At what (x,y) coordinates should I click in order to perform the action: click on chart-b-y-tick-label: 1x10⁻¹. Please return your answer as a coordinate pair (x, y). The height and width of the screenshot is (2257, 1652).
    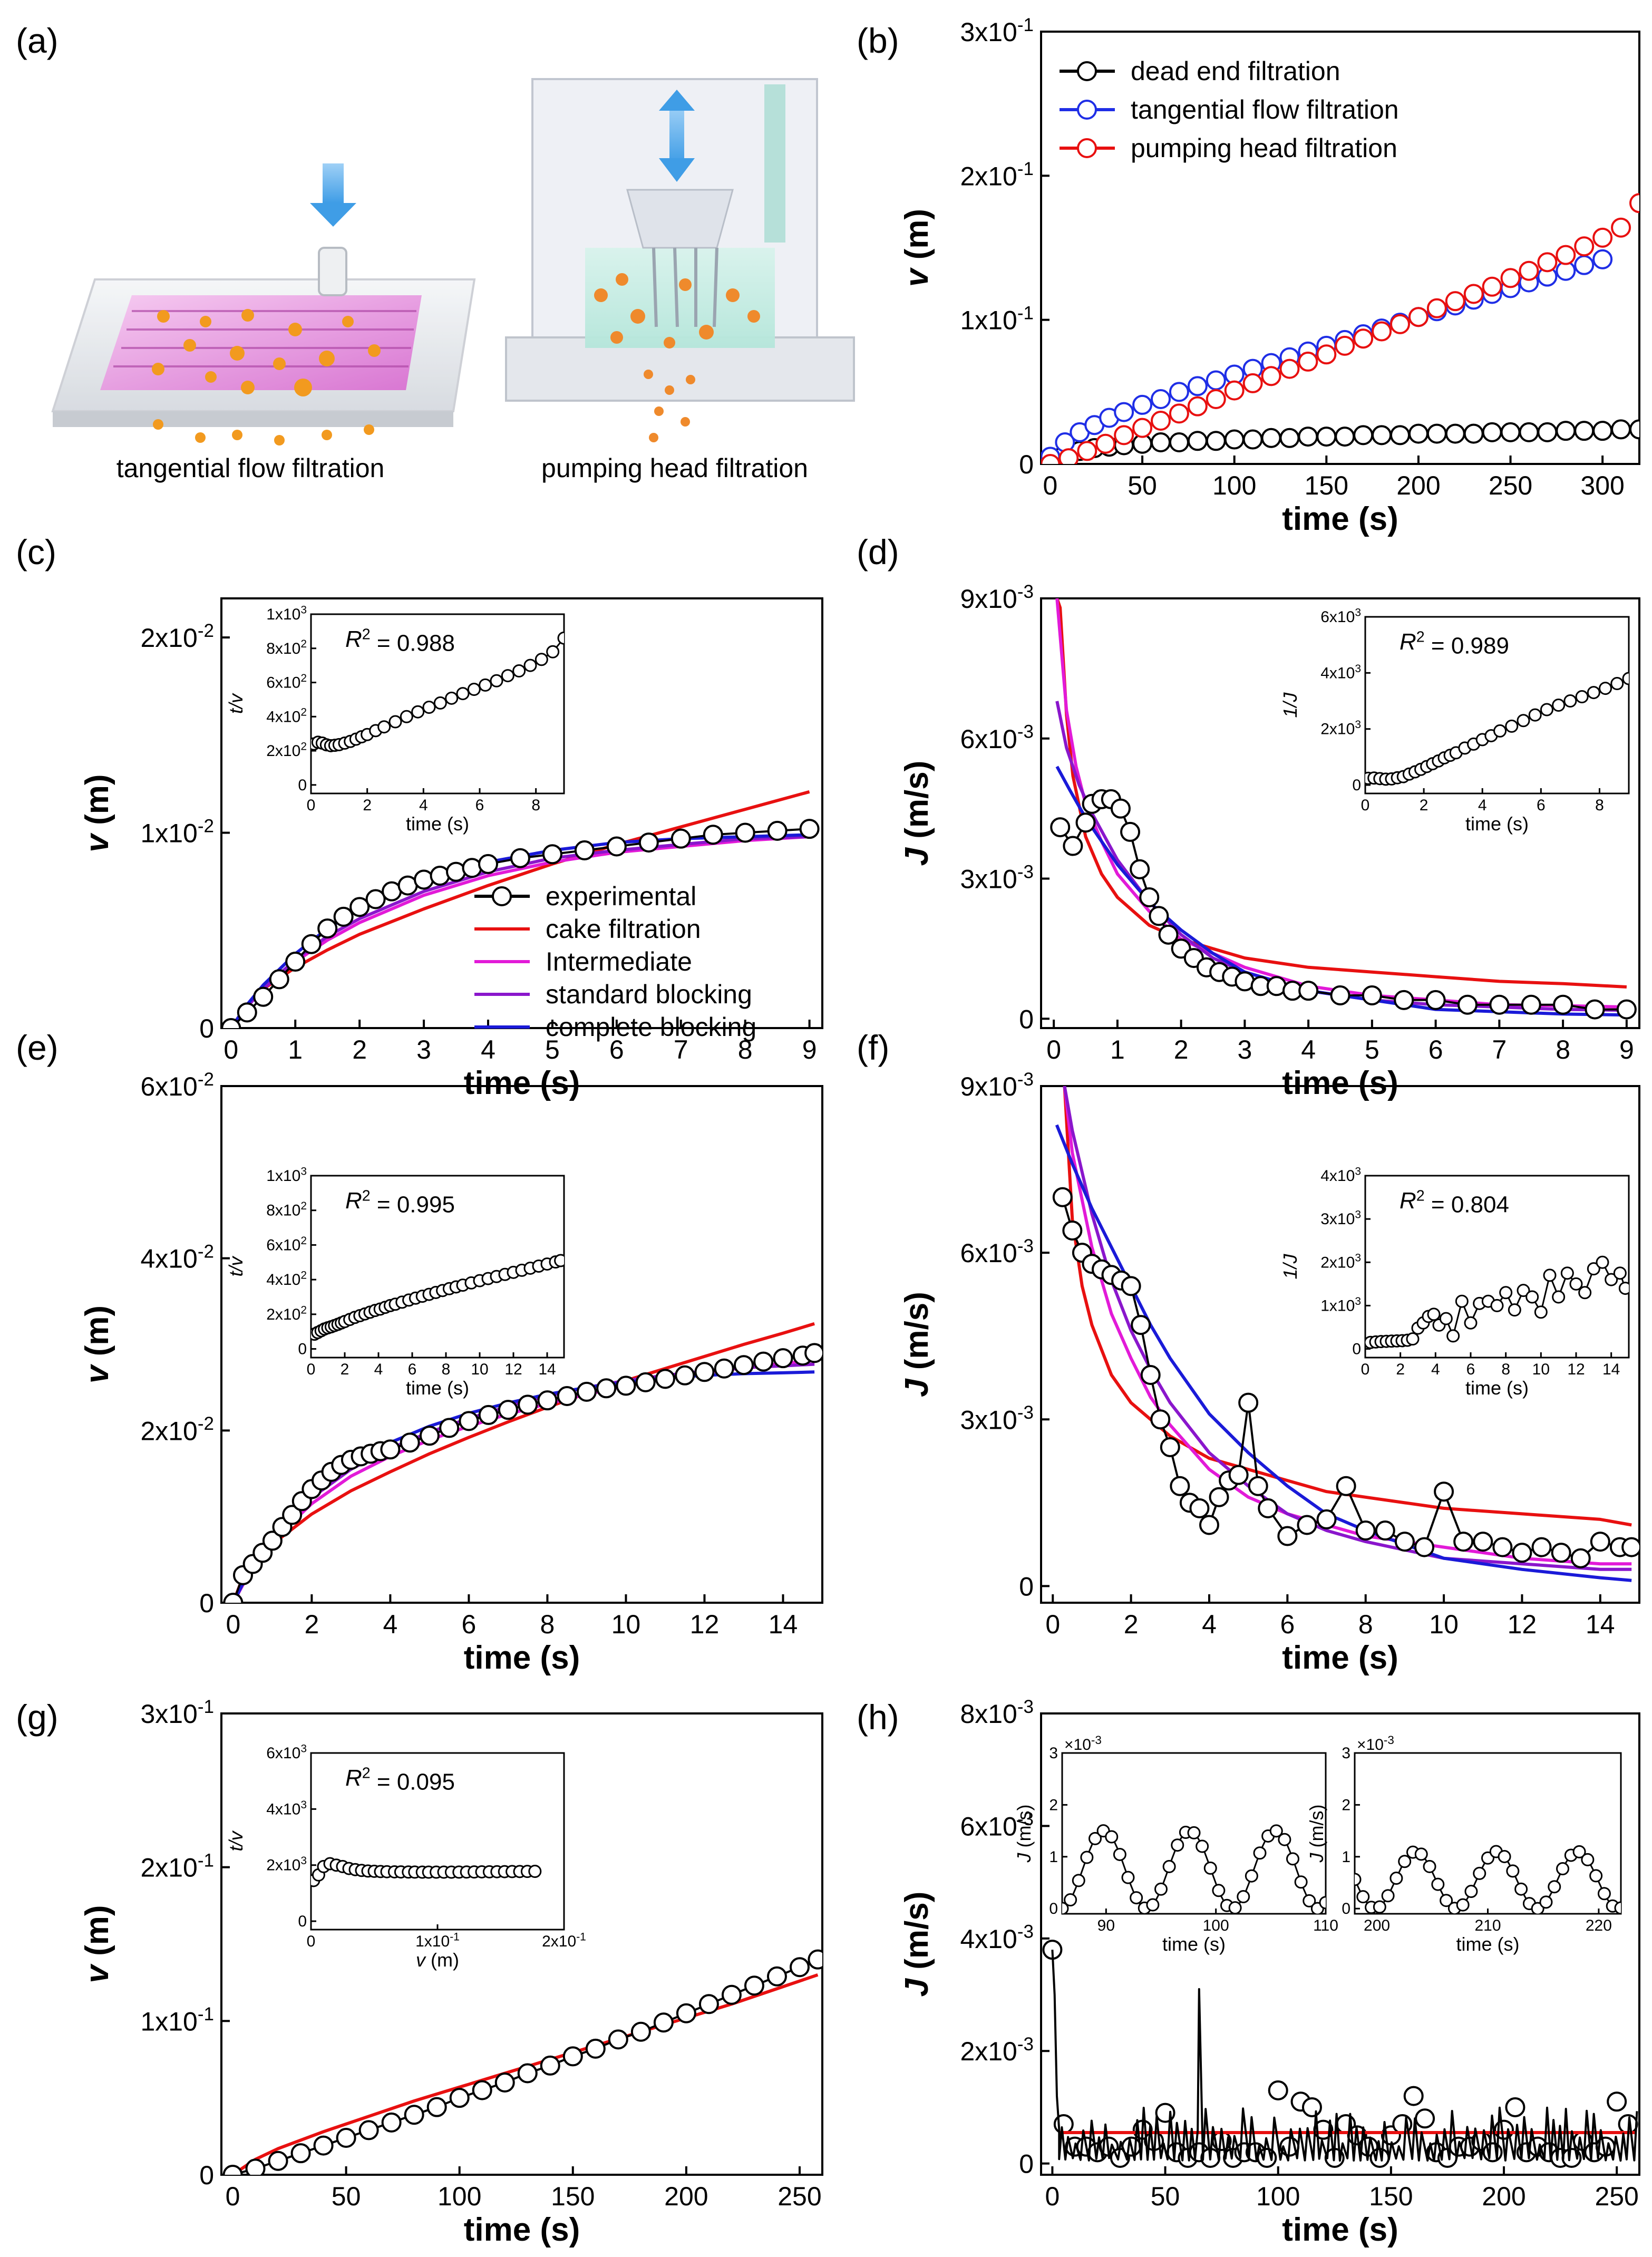
    Looking at the image, I should click on (997, 319).